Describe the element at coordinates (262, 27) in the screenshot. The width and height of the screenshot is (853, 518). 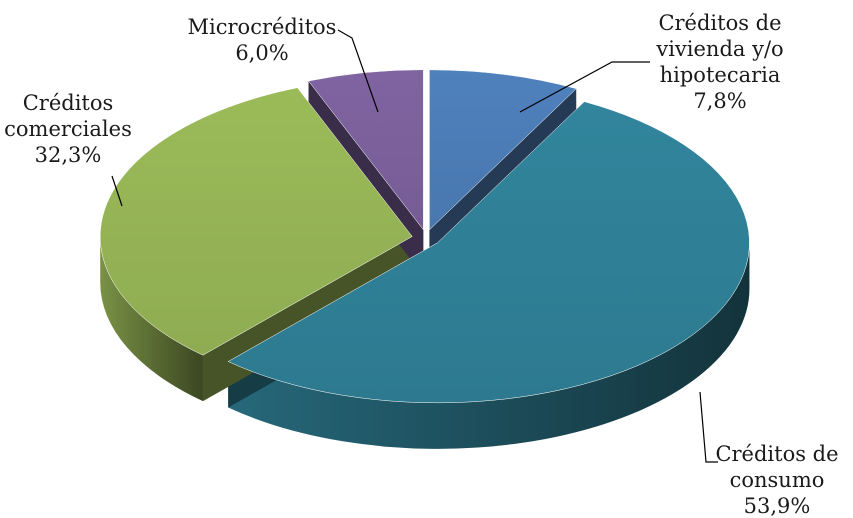
I see `slice-category-label: Microcréditos` at that location.